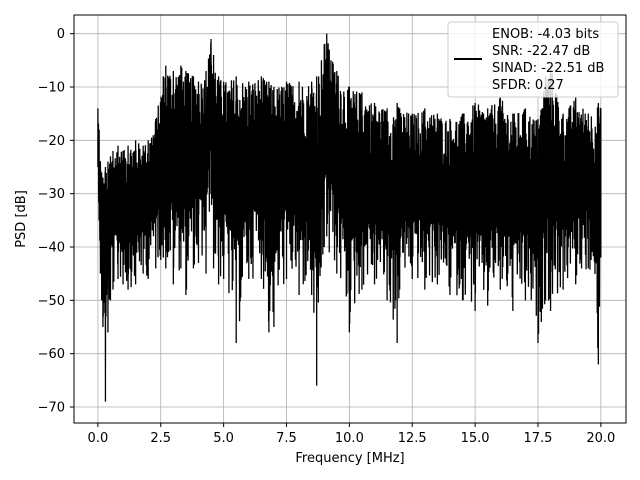 The height and width of the screenshot is (480, 640). What do you see at coordinates (51, 354) in the screenshot?
I see `y-tick-label-6: −60` at bounding box center [51, 354].